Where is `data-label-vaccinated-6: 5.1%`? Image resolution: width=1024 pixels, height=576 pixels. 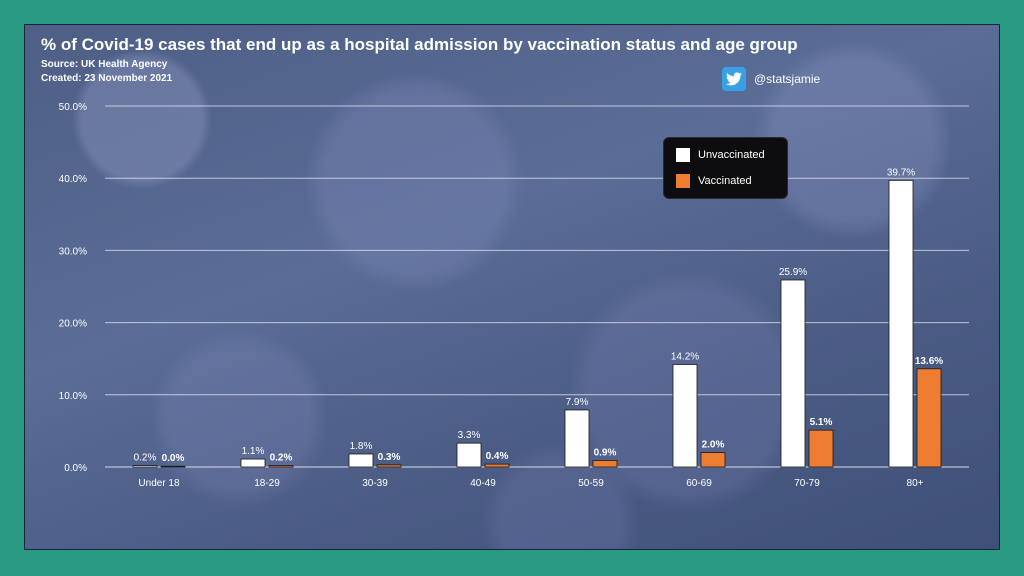
data-label-vaccinated-6: 5.1% is located at coordinates (821, 422).